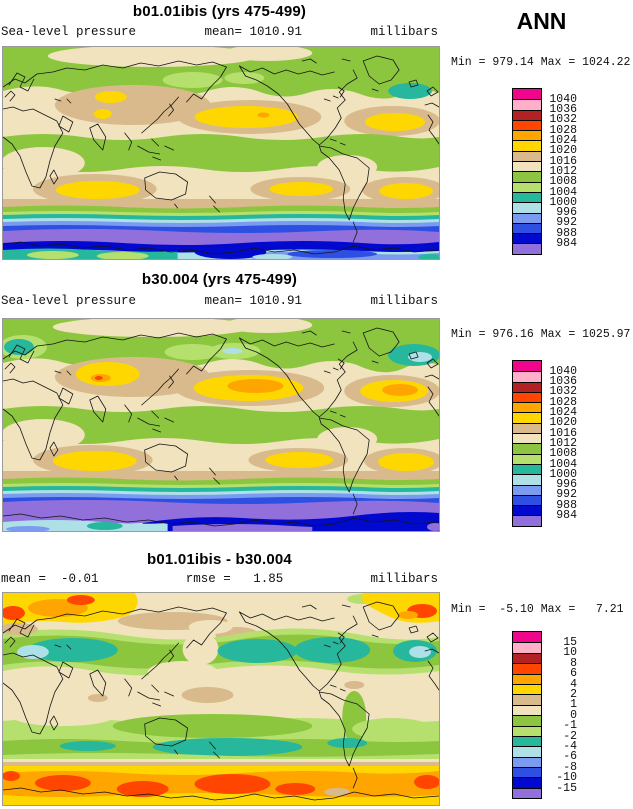 This screenshot has width=633, height=809. I want to click on legend-tick-label: -15, so click(566, 788).